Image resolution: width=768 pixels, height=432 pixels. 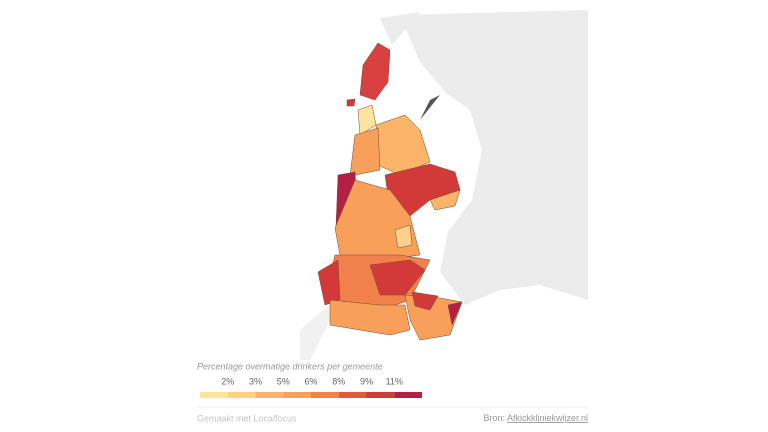 I want to click on legend-label: 2%, so click(x=227, y=381).